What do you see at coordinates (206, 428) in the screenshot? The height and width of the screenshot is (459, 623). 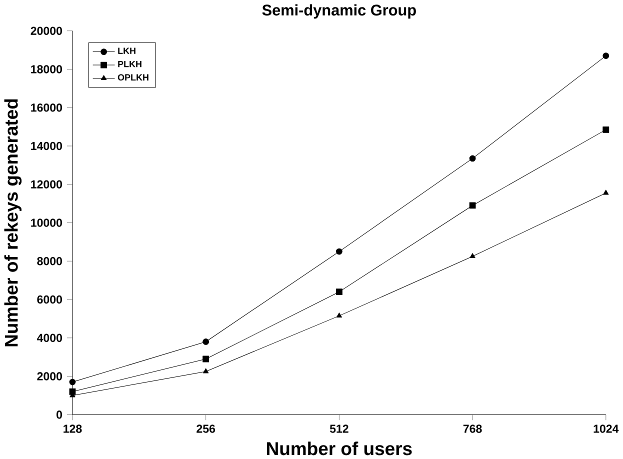 I see `x-tick-label: 256` at bounding box center [206, 428].